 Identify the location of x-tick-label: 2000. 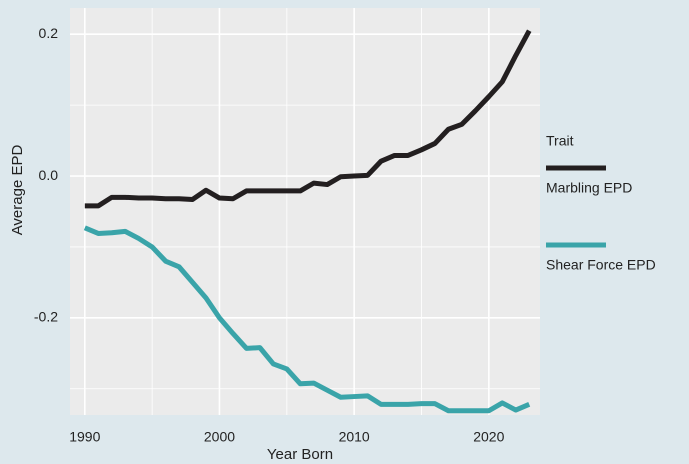
(219, 437).